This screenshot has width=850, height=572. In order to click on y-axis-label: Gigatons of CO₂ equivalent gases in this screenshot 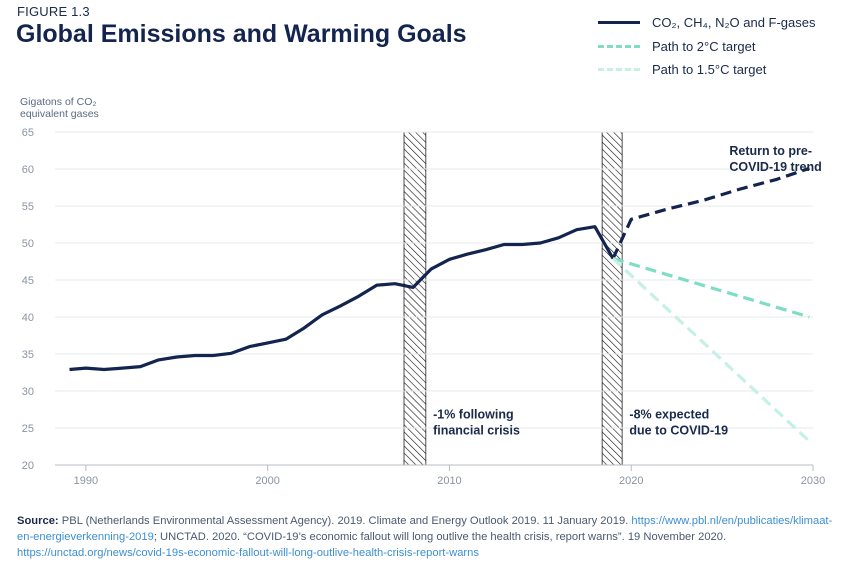, I will do `click(59, 108)`.